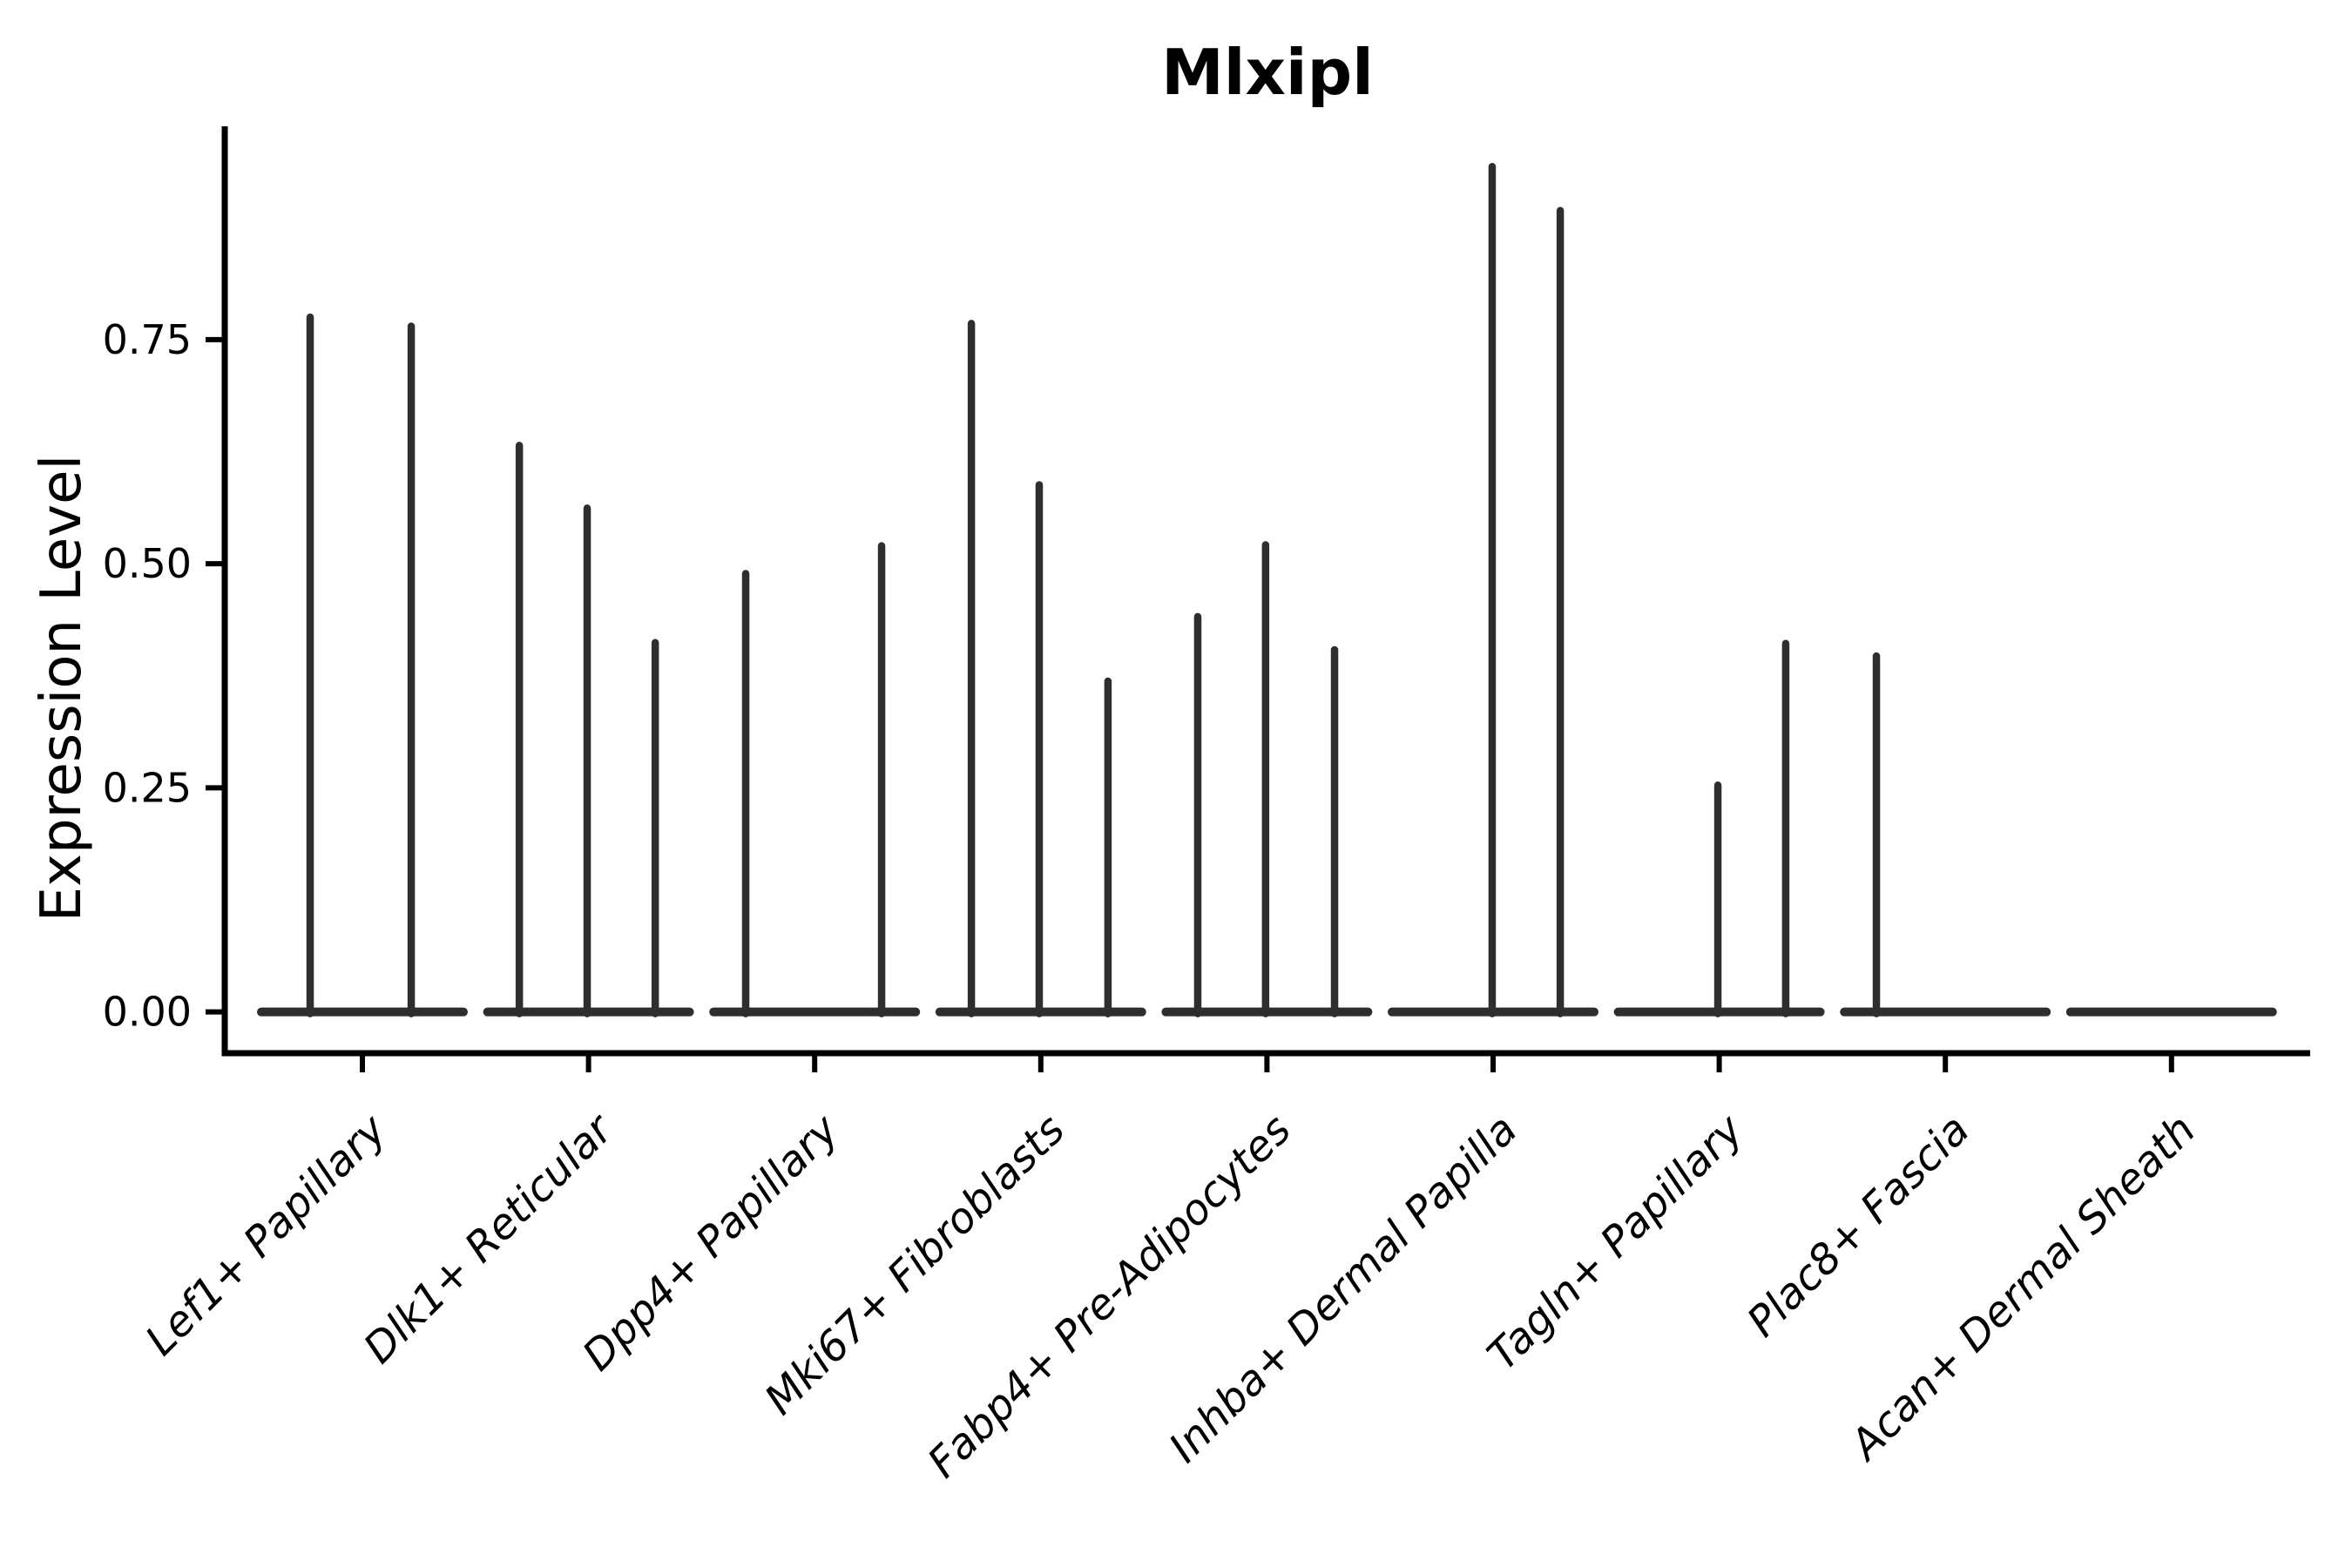  I want to click on y-tick-label: 0.75, so click(147, 339).